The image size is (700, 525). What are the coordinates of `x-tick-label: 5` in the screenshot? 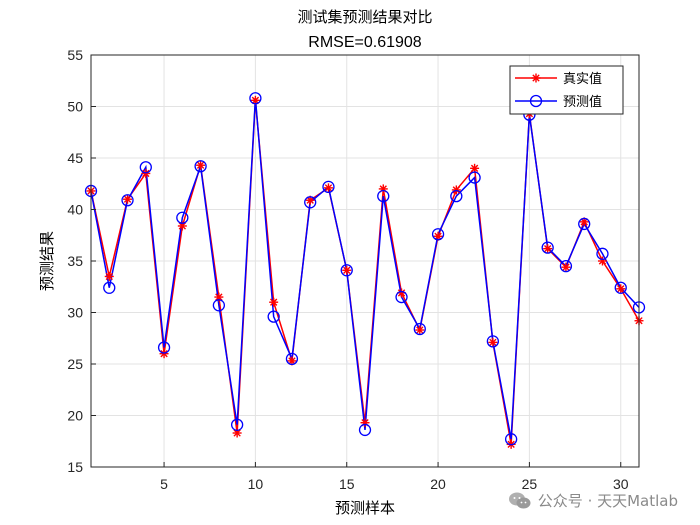 It's located at (164, 484).